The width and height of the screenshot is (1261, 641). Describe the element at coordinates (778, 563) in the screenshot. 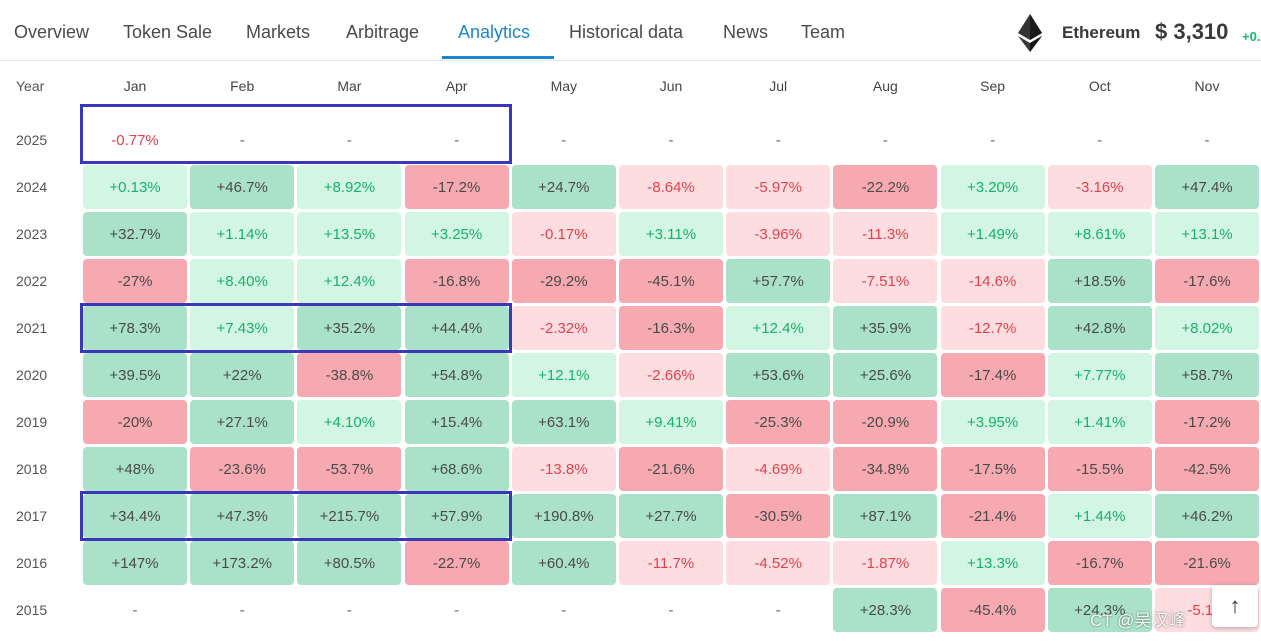

I see `return-cell: -4.52%` at that location.